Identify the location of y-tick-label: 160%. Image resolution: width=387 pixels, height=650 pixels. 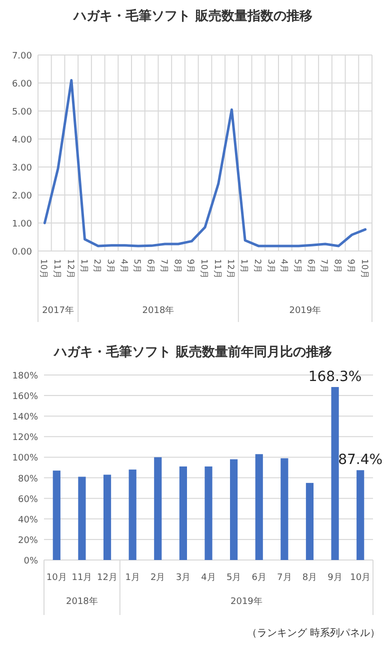
(25, 397).